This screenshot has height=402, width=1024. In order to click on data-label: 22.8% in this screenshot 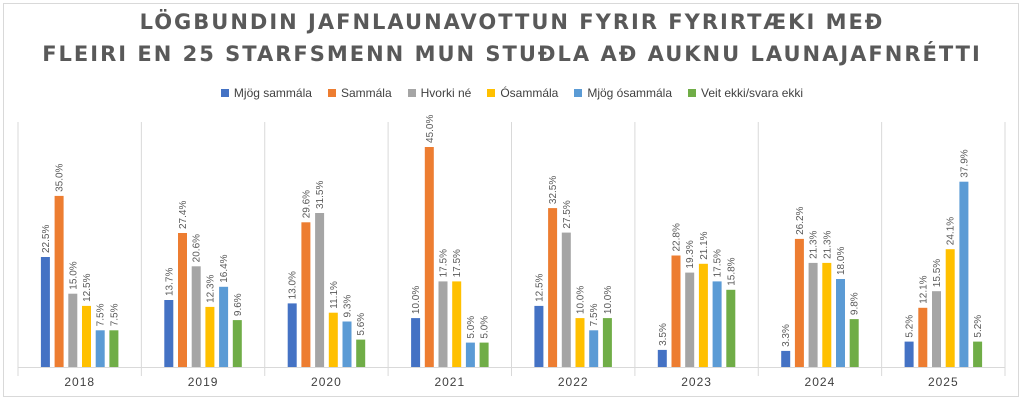, I will do `click(677, 237)`.